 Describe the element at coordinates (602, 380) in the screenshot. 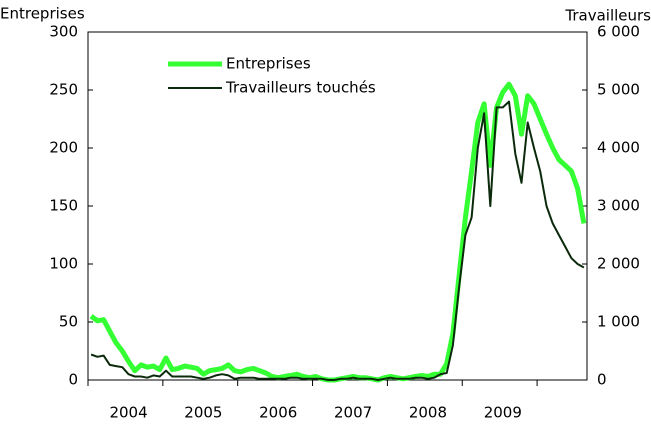

I see `y2-tick-label: 0` at that location.